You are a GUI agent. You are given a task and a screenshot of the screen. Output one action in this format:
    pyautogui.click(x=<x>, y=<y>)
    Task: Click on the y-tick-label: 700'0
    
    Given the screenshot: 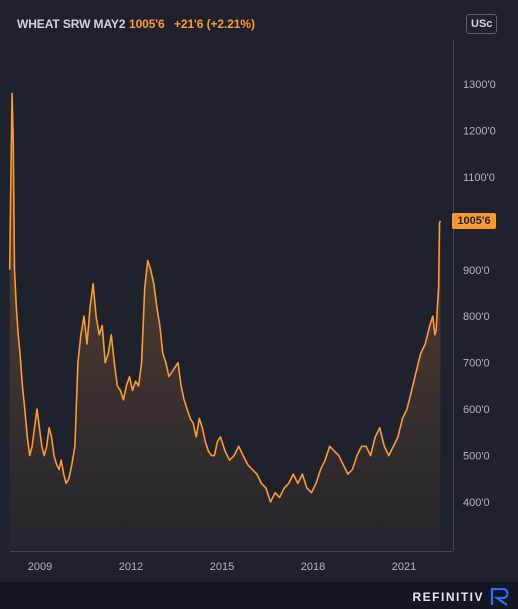 What is the action you would take?
    pyautogui.click(x=476, y=364)
    